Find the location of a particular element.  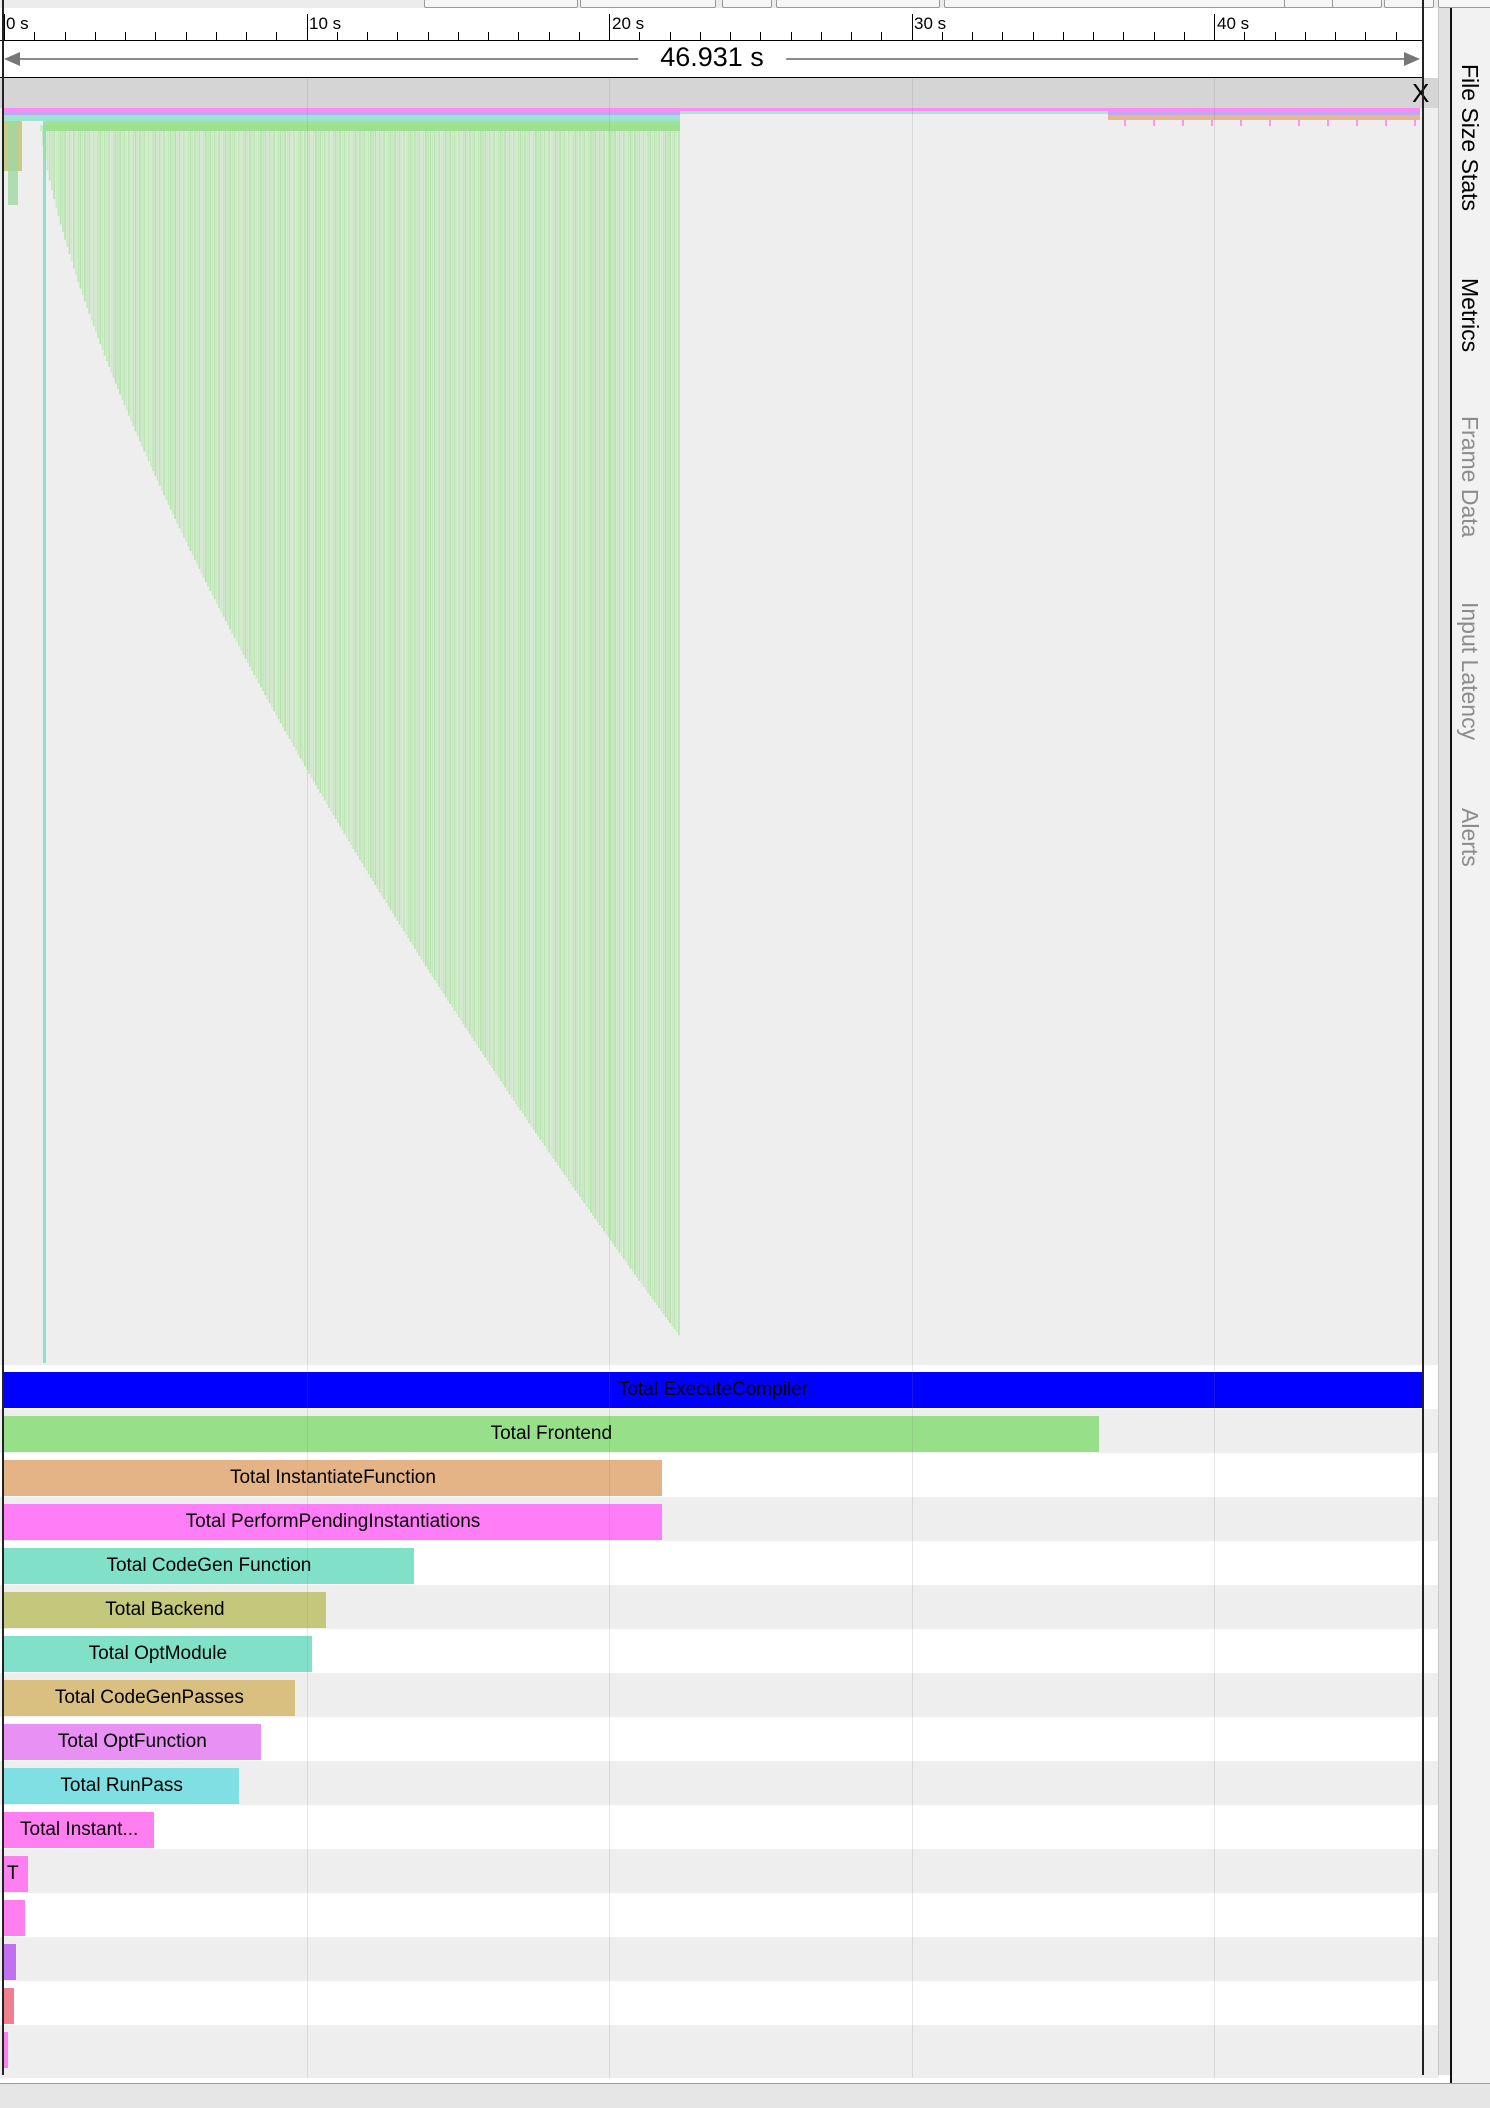

summary-row: Total OptModule is located at coordinates (719, 1651).